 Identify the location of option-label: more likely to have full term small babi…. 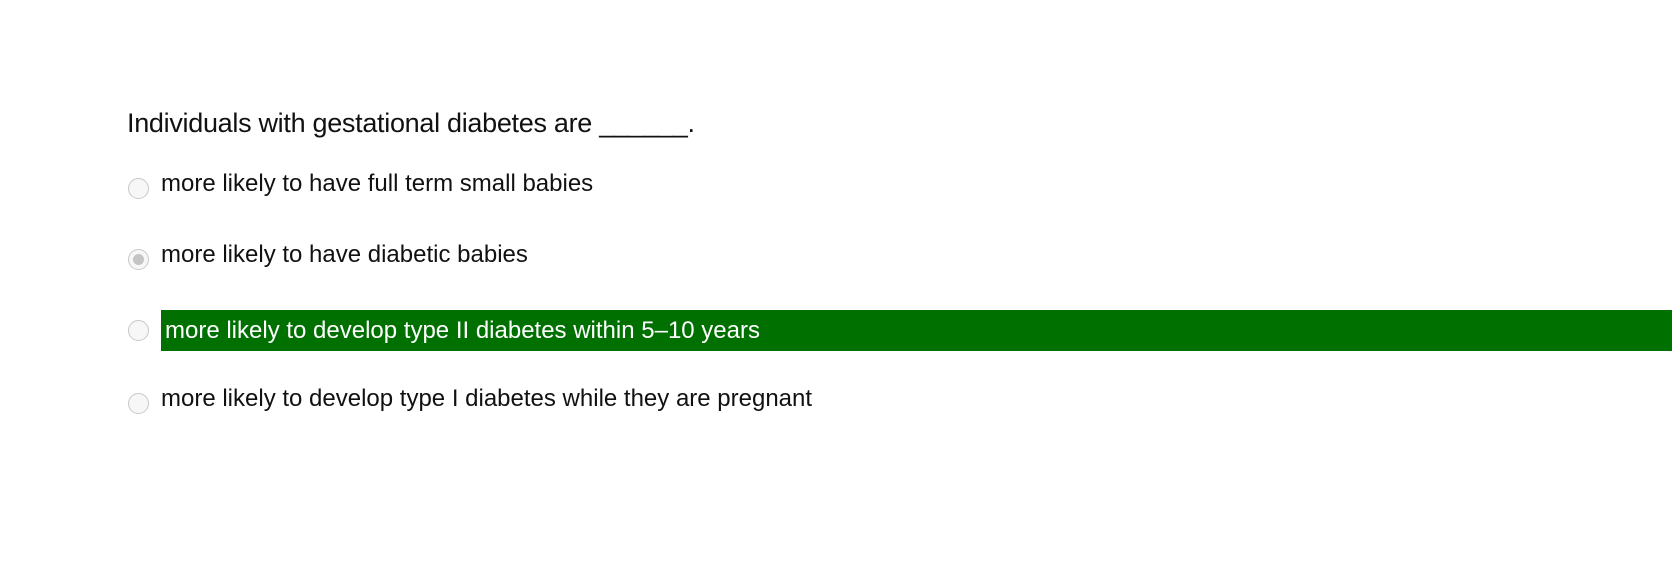
(377, 183).